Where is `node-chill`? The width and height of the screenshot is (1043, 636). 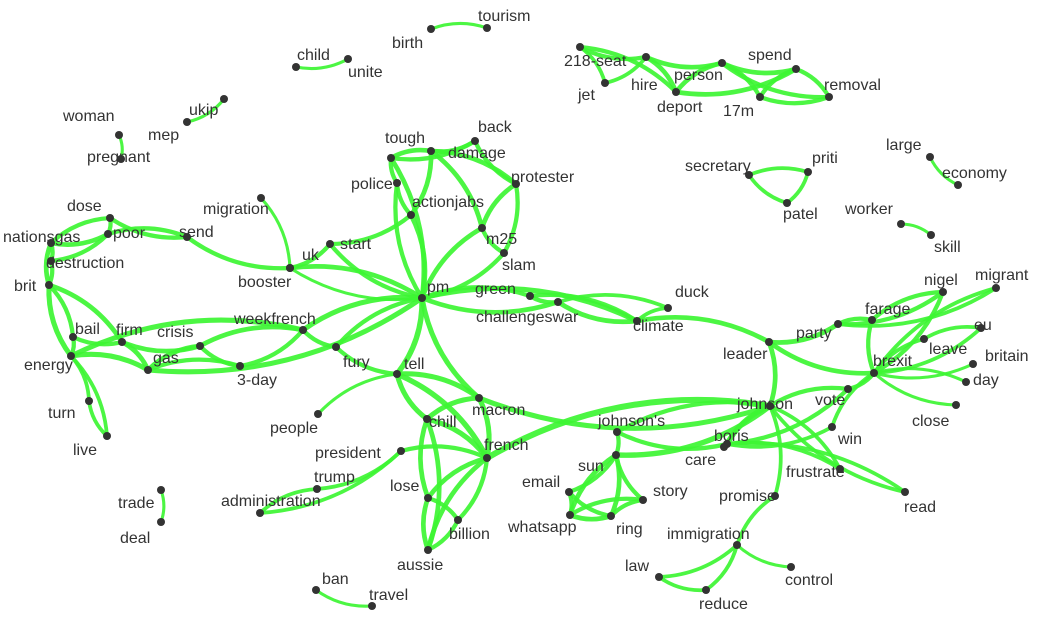 node-chill is located at coordinates (427, 419).